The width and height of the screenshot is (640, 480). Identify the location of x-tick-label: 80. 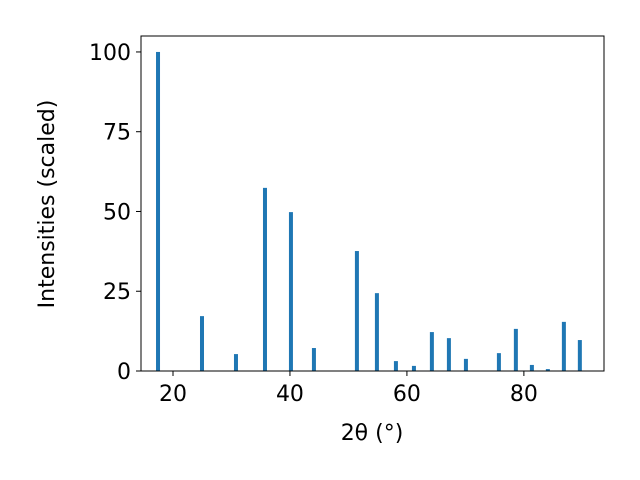
(524, 394).